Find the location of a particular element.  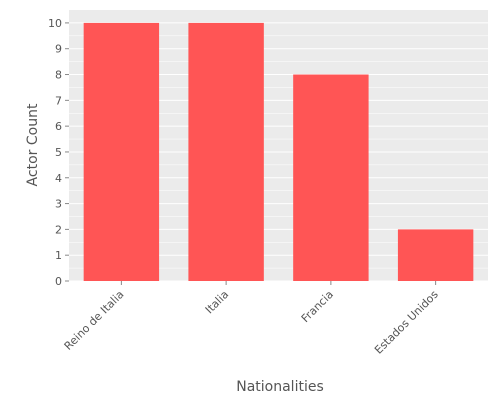

y-axis-ticks: 0 1 2 3 4 5 6 7 8 9 10 is located at coordinates (58, 152).